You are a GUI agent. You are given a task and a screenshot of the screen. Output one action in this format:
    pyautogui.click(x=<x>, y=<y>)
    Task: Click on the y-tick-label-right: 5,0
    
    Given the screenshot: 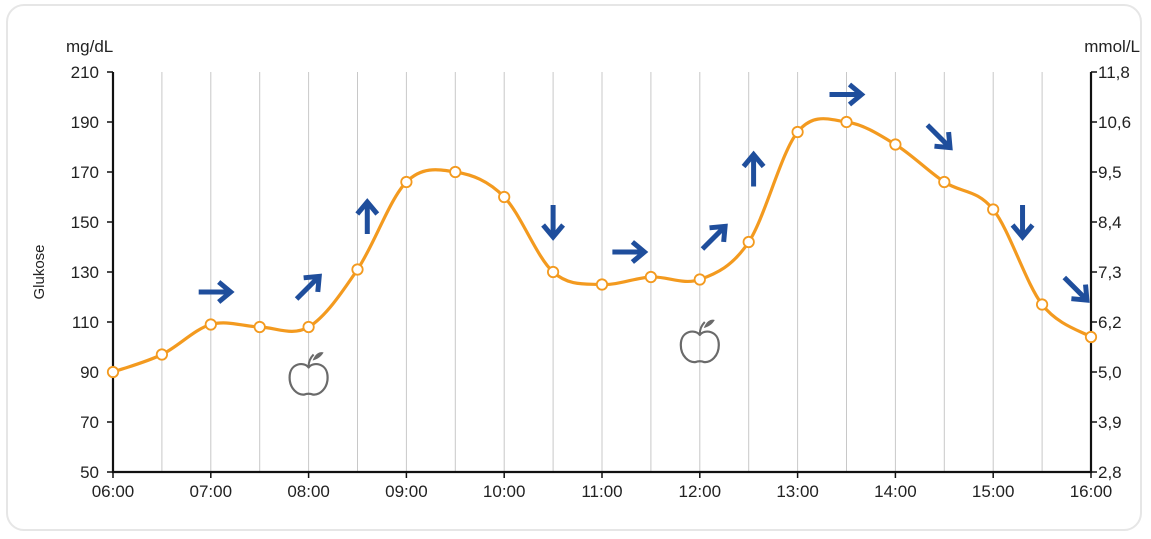 What is the action you would take?
    pyautogui.click(x=1110, y=372)
    